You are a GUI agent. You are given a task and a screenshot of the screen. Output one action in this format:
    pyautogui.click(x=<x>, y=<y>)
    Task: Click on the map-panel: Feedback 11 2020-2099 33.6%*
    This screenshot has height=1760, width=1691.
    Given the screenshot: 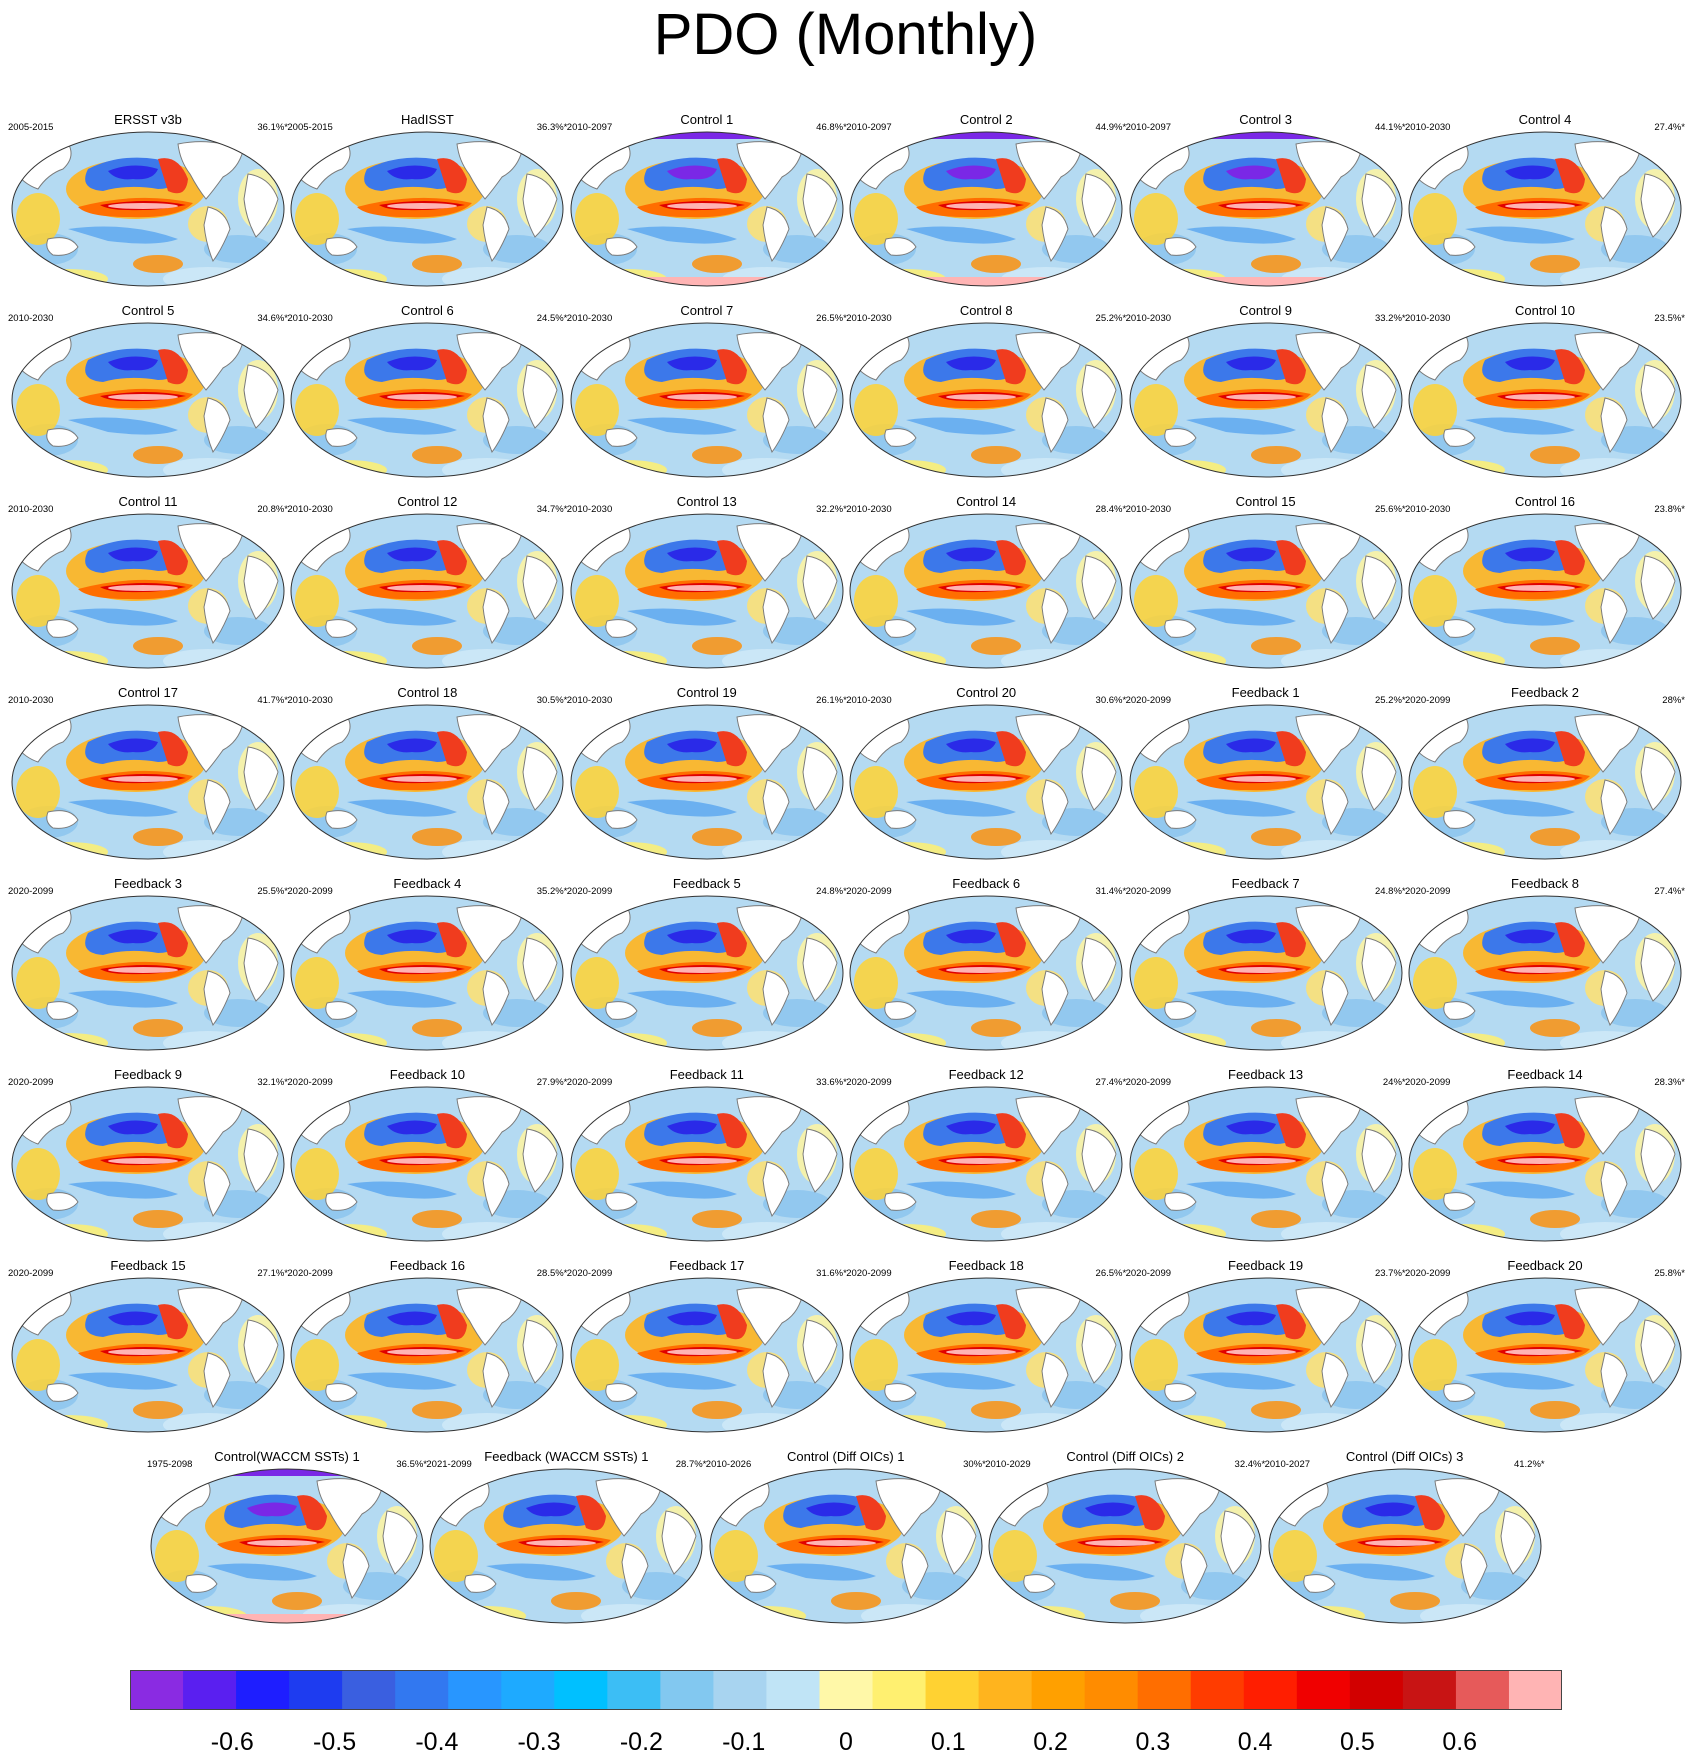 What is the action you would take?
    pyautogui.click(x=707, y=1157)
    